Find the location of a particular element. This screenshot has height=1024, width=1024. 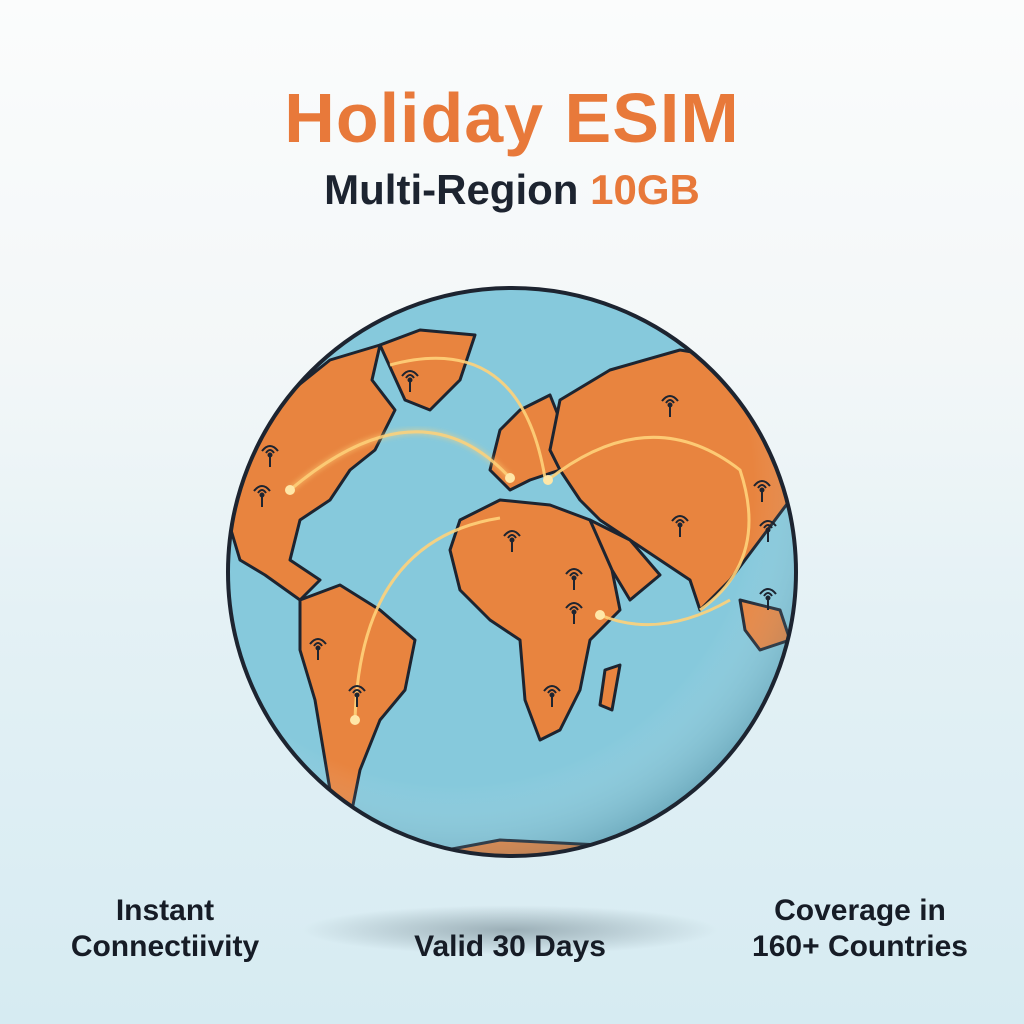

feature-line: Connectiivity is located at coordinates (165, 946).